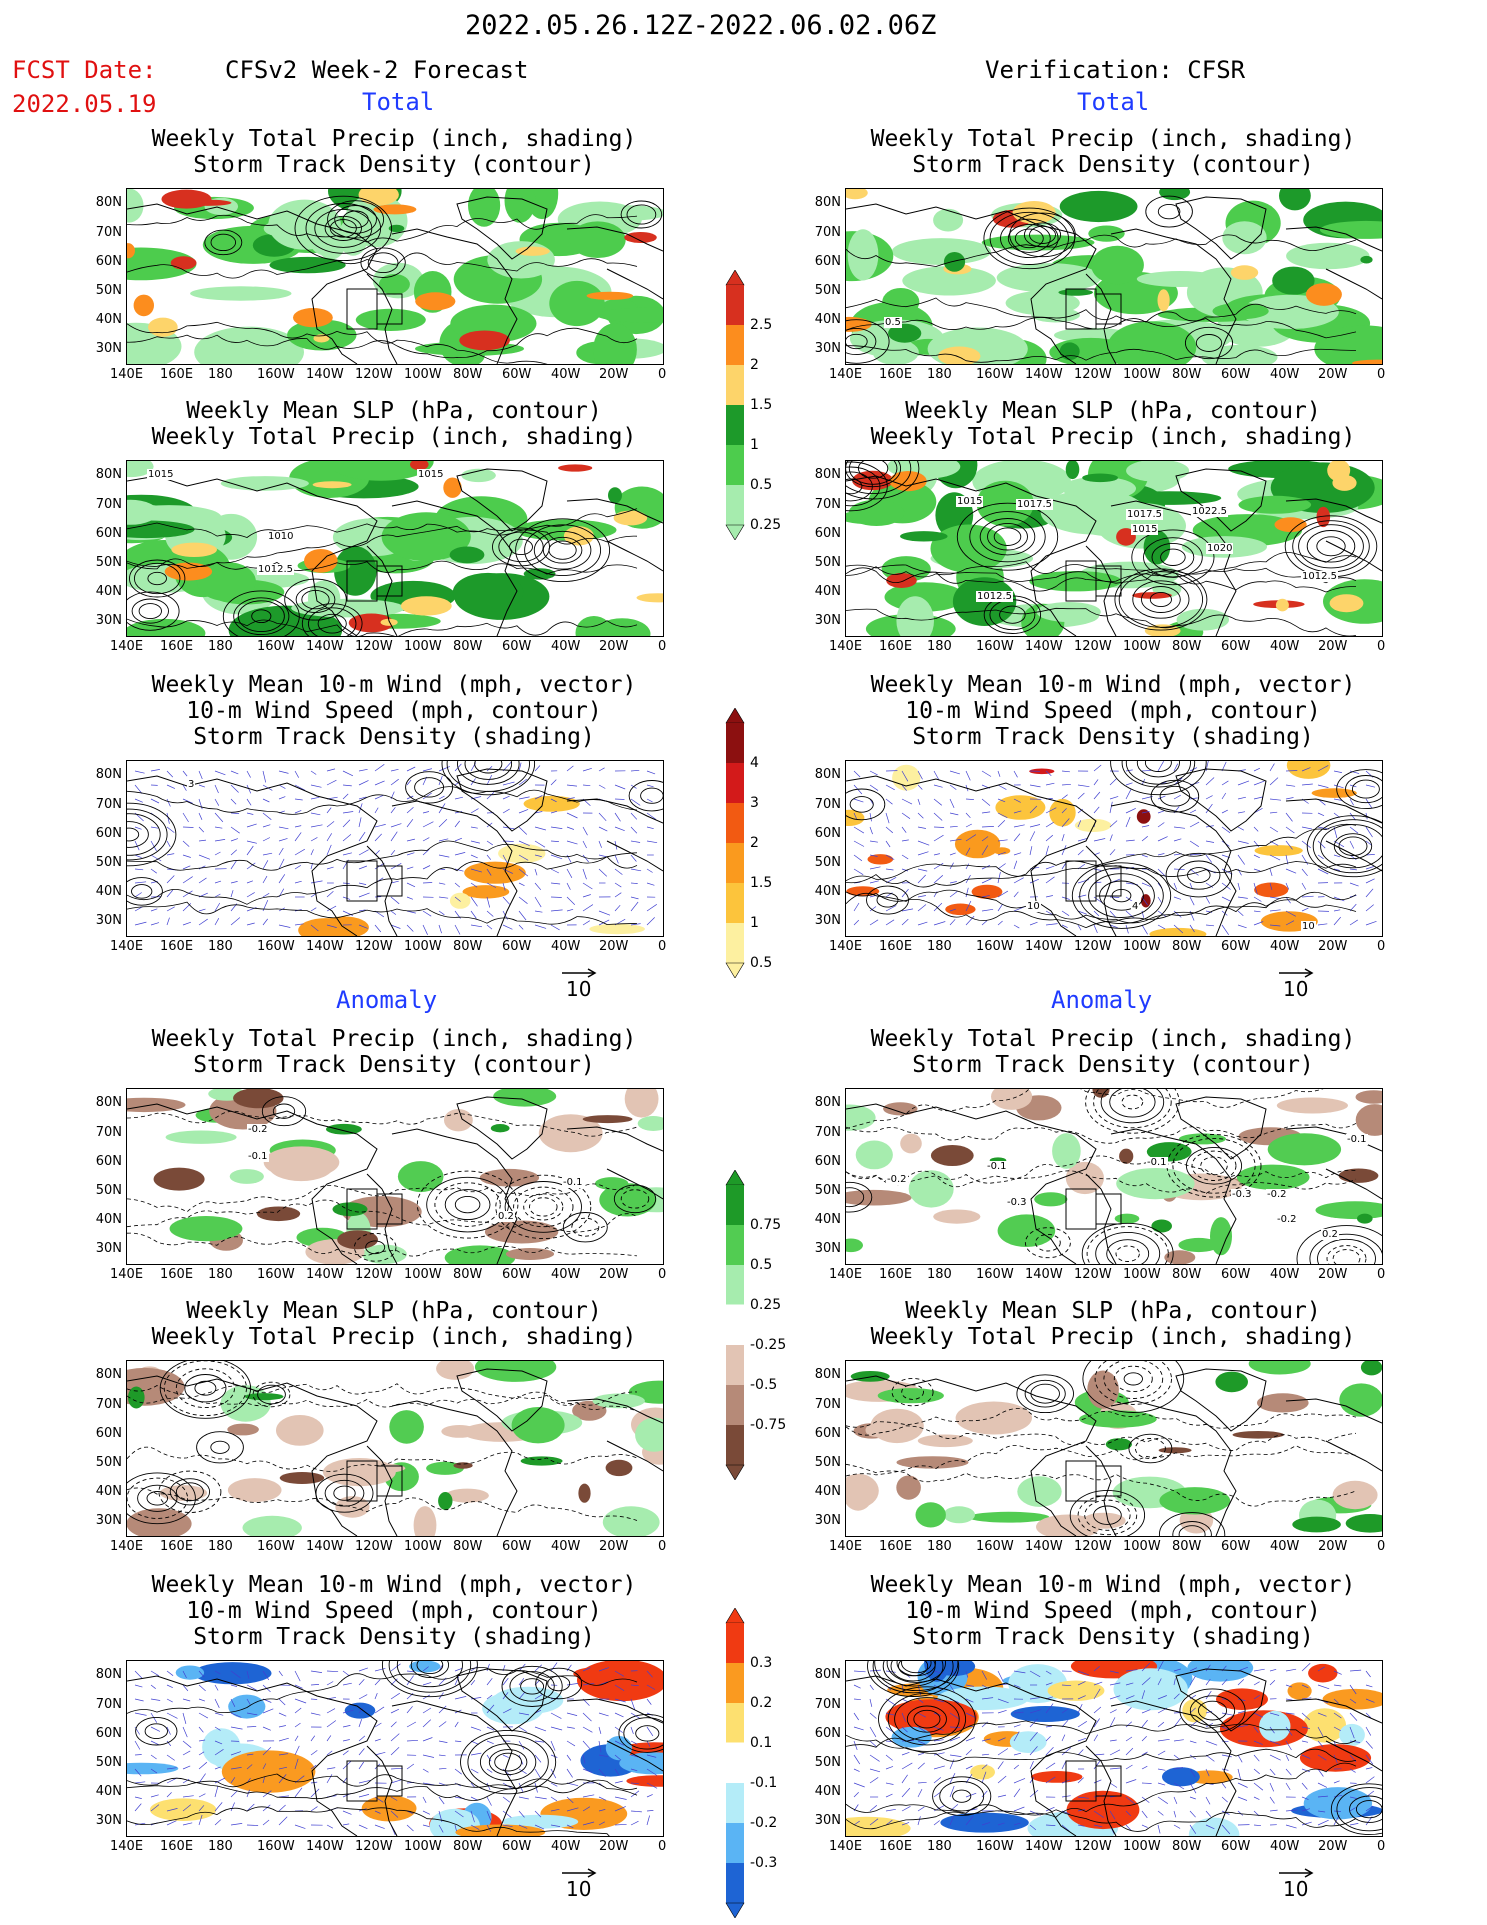 This screenshot has width=1487, height=1925. I want to click on longitude-tick-label: 60W, so click(1236, 646).